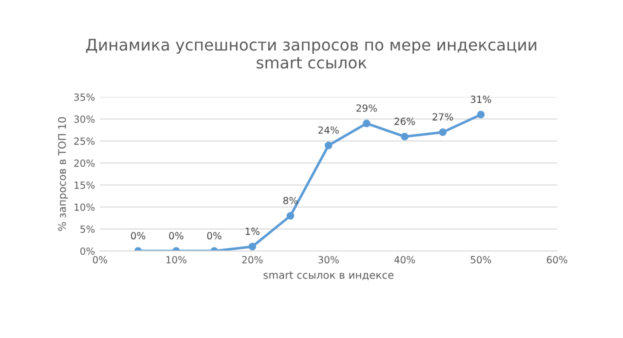  What do you see at coordinates (253, 231) in the screenshot?
I see `data-label: 1%` at bounding box center [253, 231].